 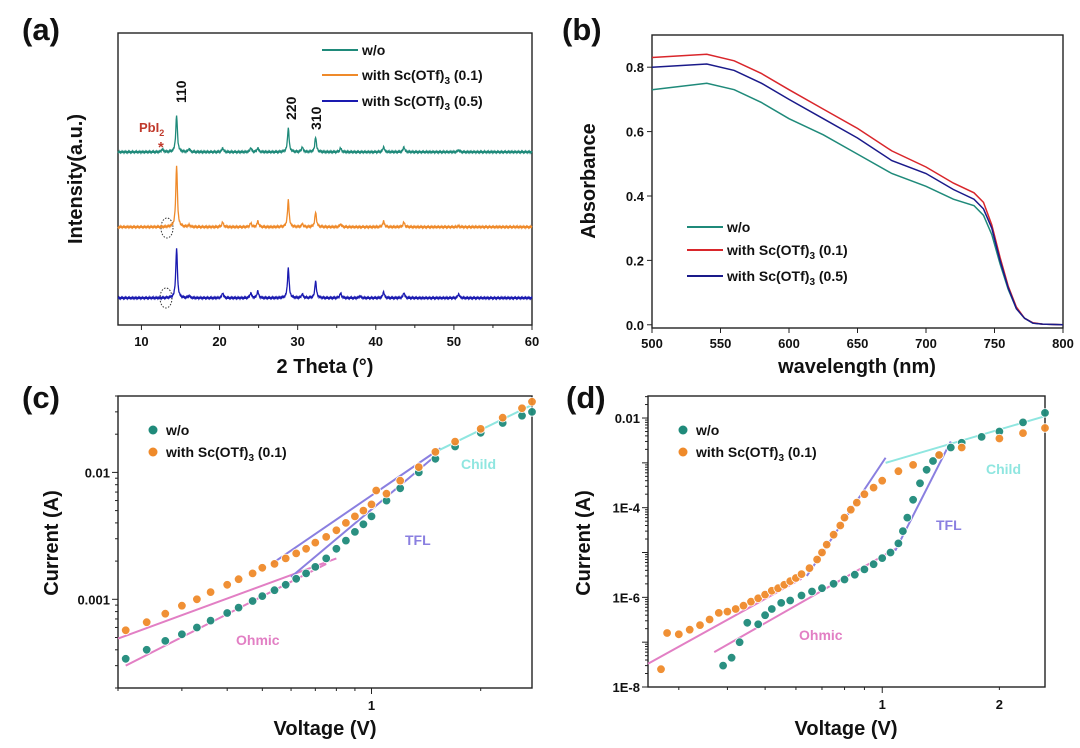 I want to click on y-tick-label-d: 1E-4, so click(x=627, y=508).